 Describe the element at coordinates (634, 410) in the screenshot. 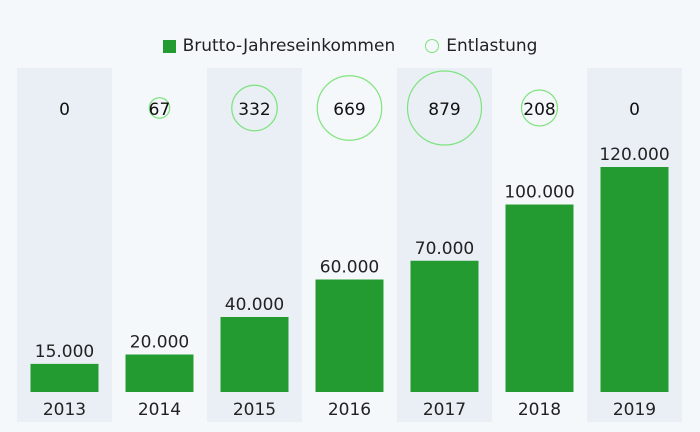

I see `x-tick-label: 2019` at that location.